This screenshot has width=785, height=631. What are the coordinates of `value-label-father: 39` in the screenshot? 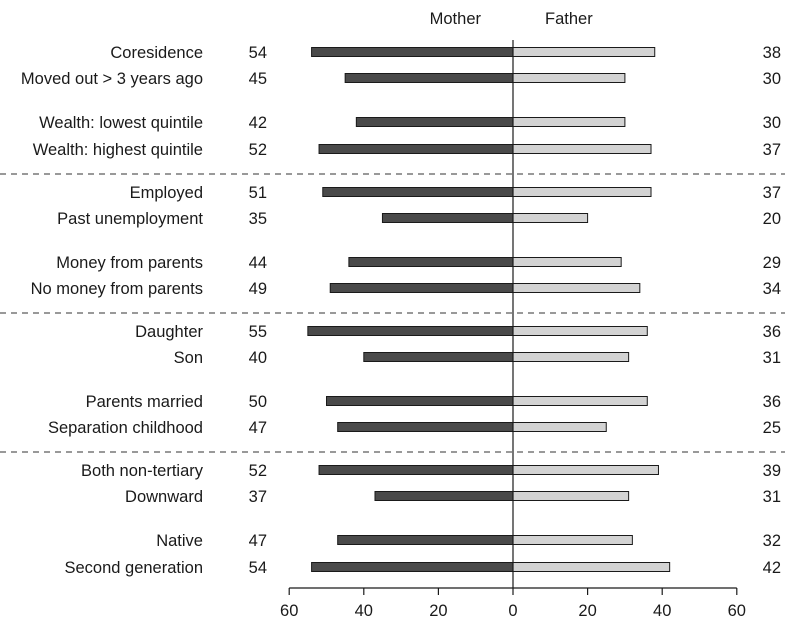 It's located at (772, 471).